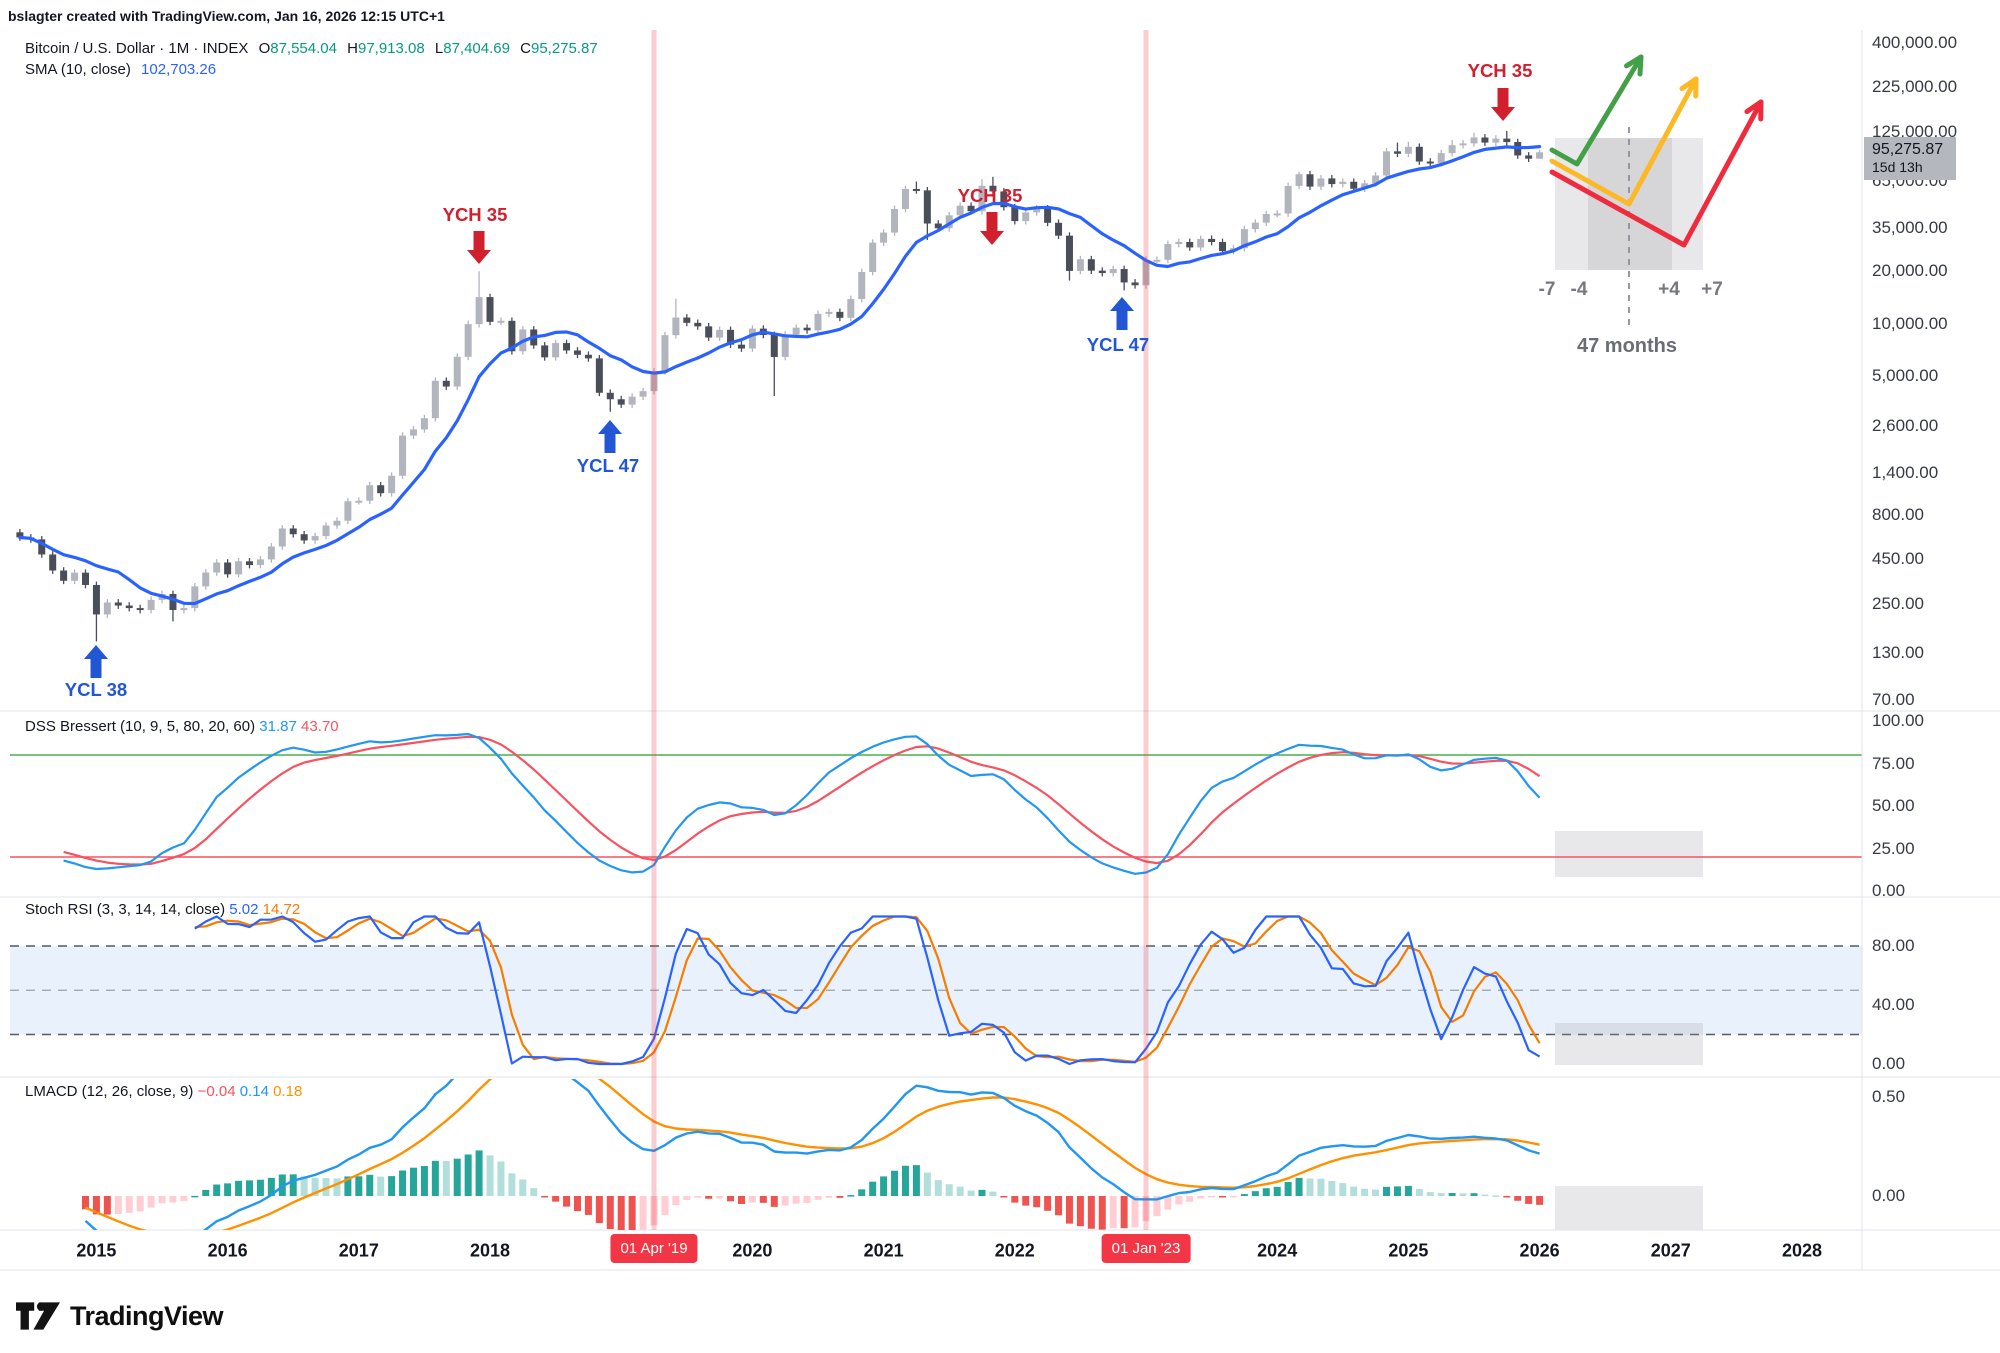 The image size is (2000, 1353). Describe the element at coordinates (264, 48) in the screenshot. I see `ohlc-open-key: O` at that location.